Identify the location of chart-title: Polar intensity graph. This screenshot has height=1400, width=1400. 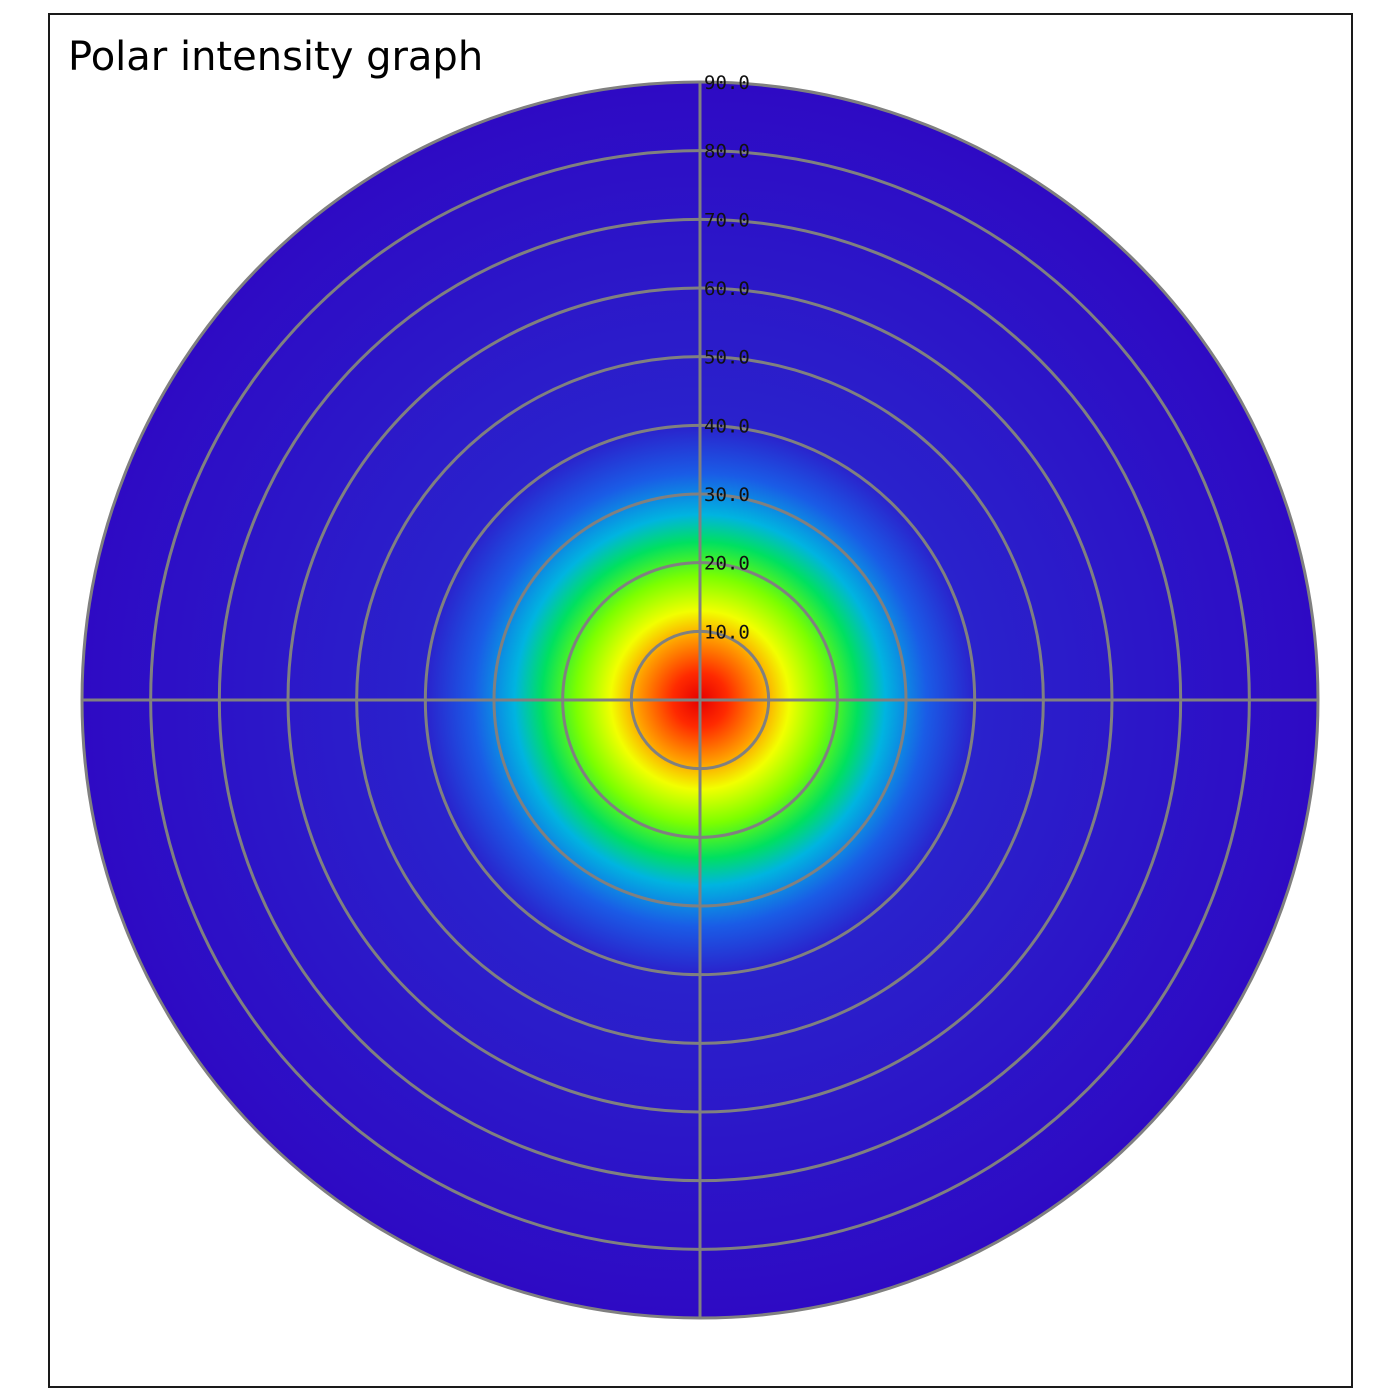
(276, 57).